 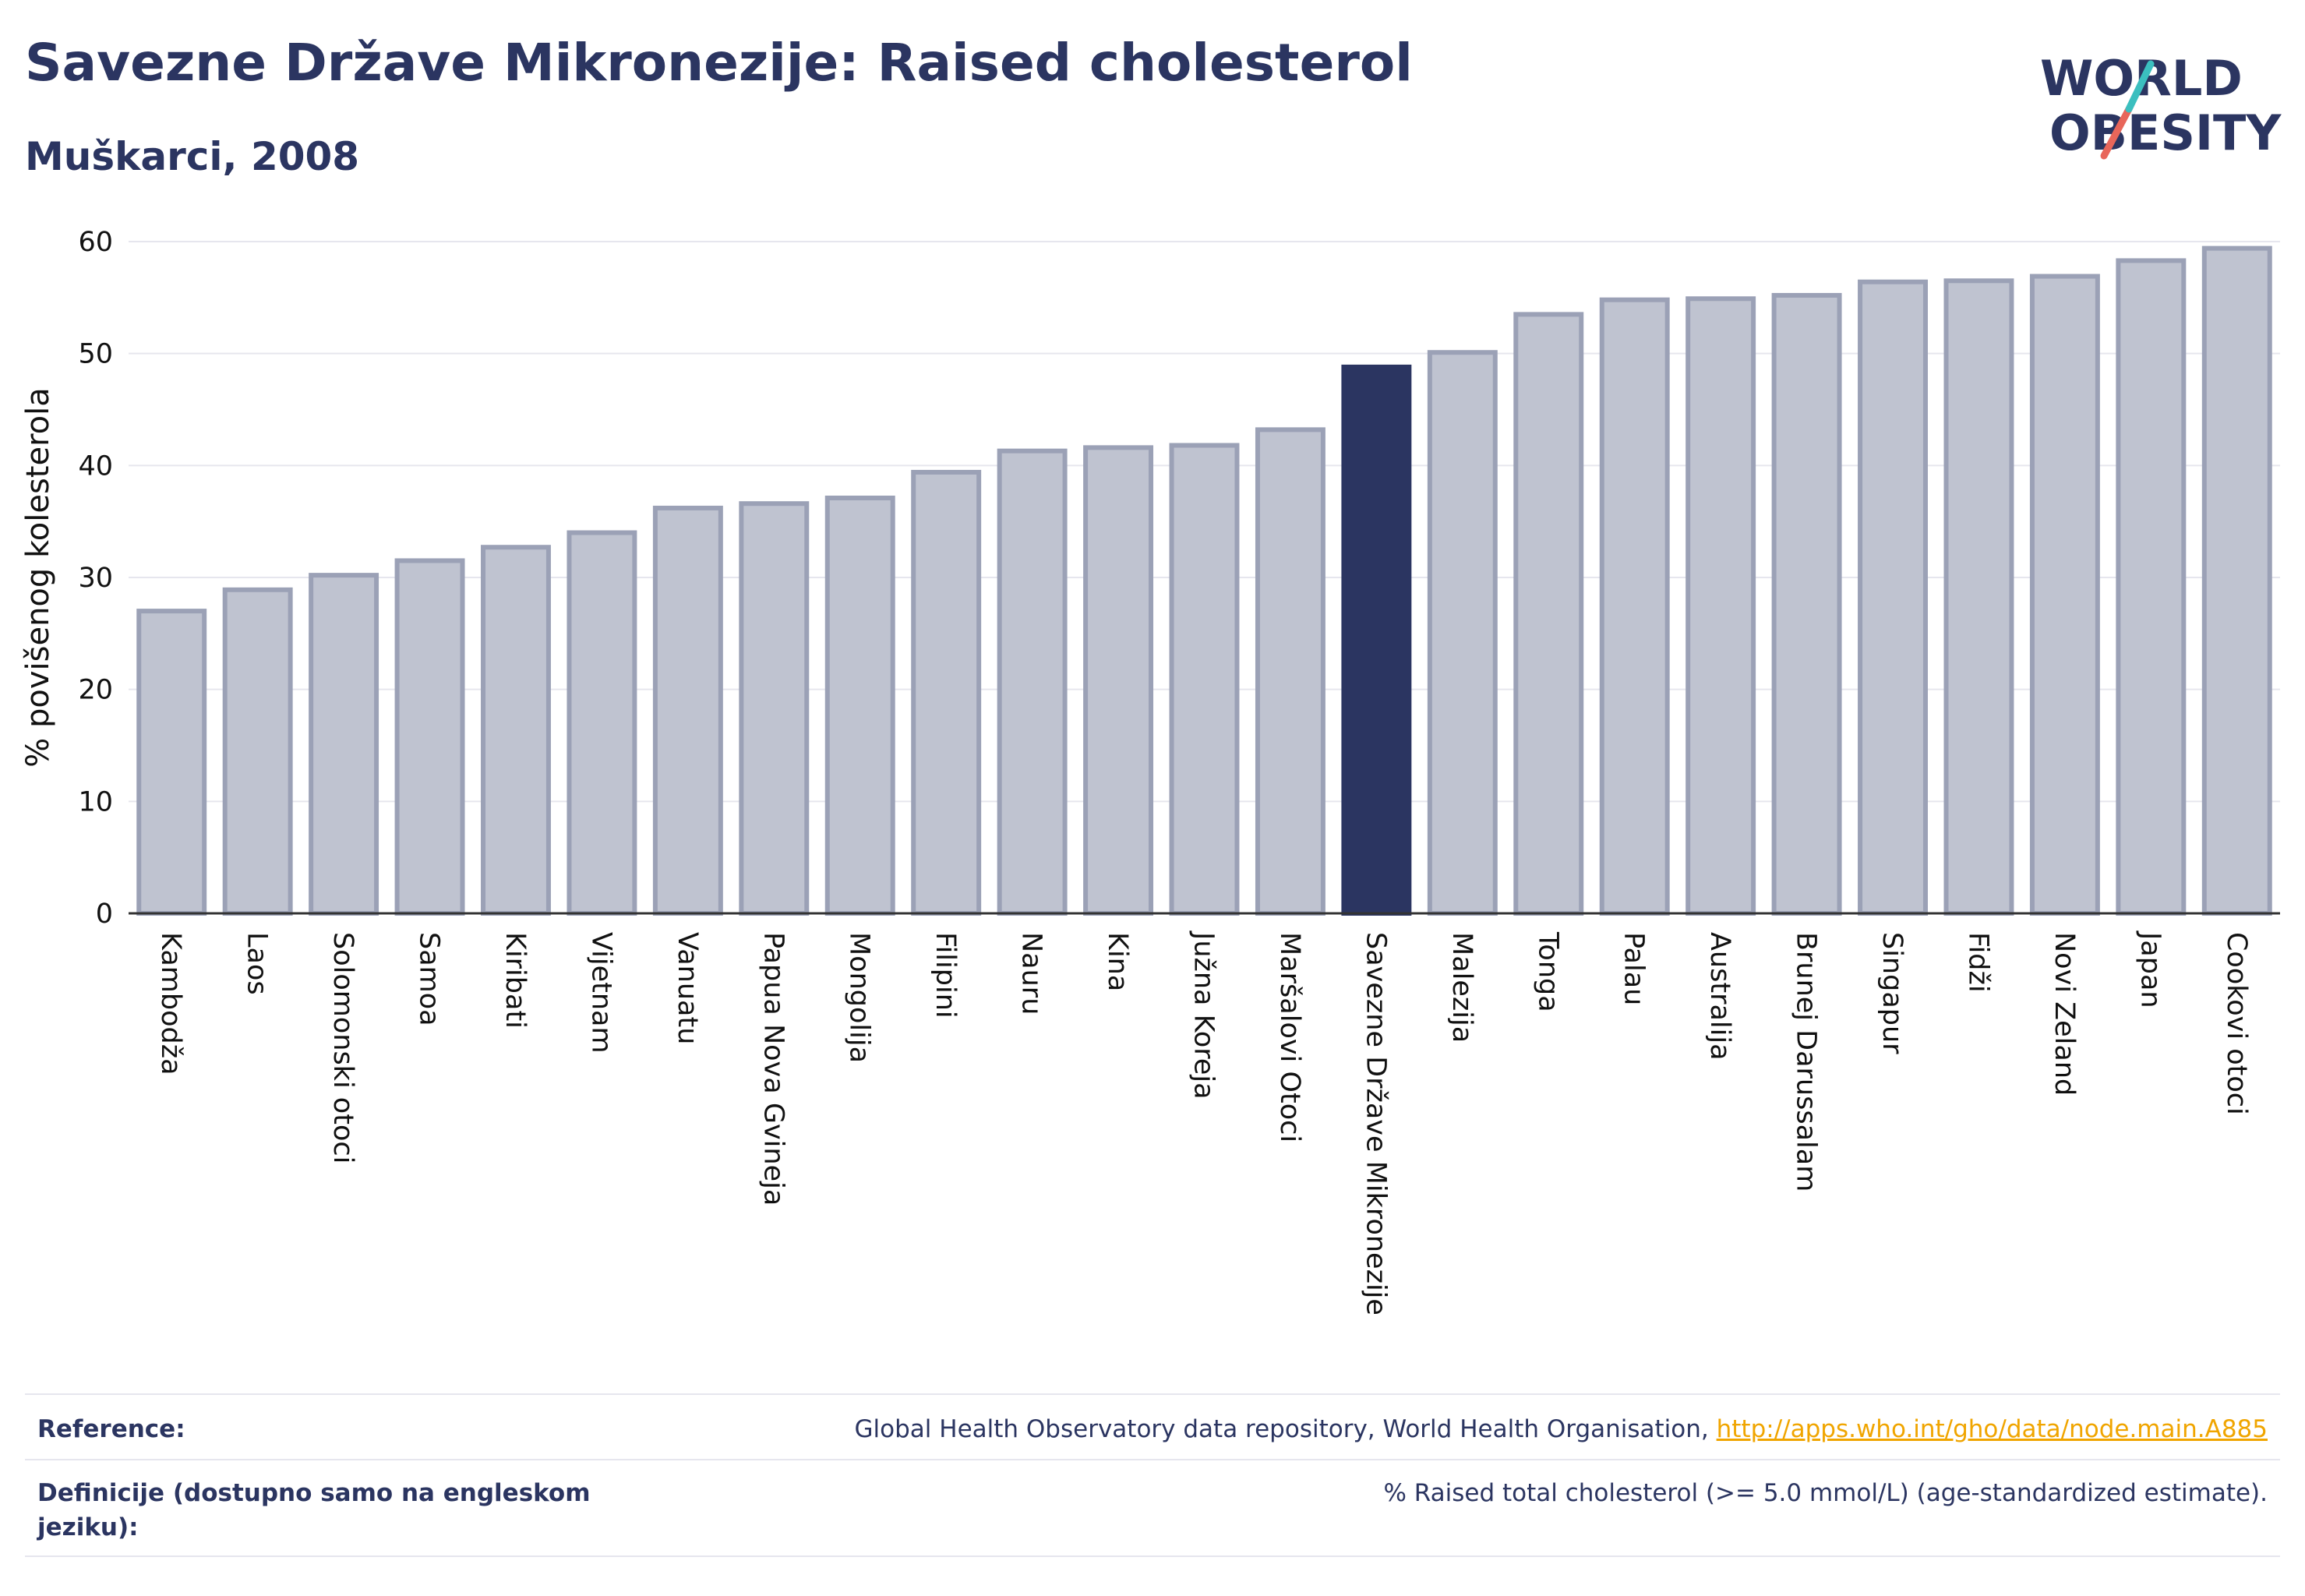 What do you see at coordinates (1031, 973) in the screenshot?
I see `x-tick-label: Nauru` at bounding box center [1031, 973].